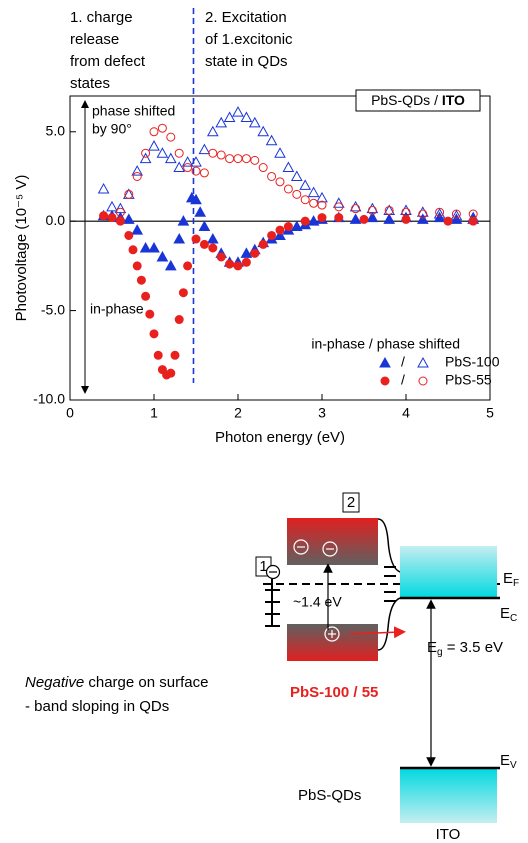 This screenshot has height=843, width=528. What do you see at coordinates (385, 344) in the screenshot?
I see `legend-title: in-phase / phase shifted` at bounding box center [385, 344].